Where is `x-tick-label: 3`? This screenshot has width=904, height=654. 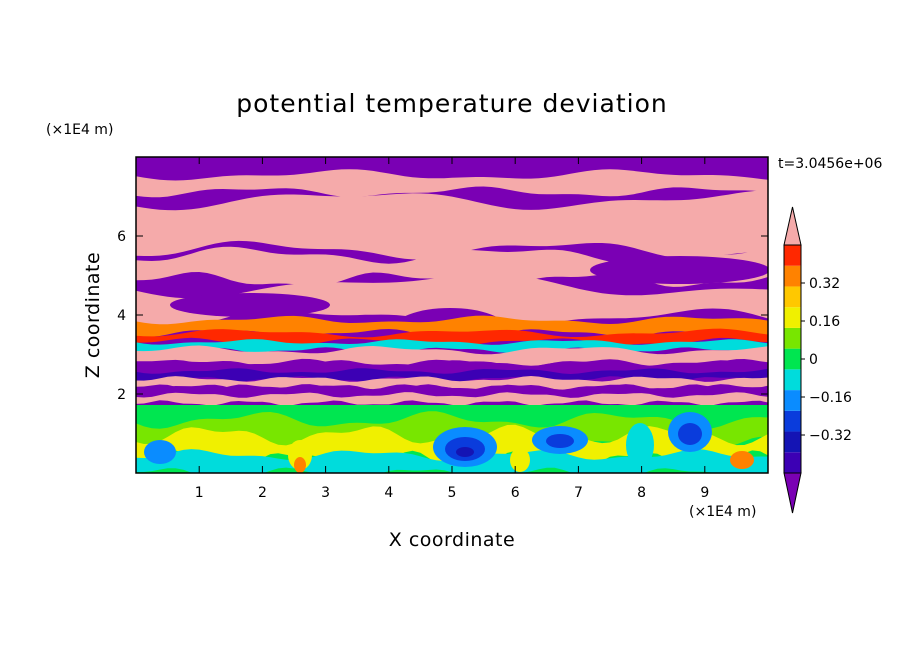
x-tick-label: 3 is located at coordinates (325, 493).